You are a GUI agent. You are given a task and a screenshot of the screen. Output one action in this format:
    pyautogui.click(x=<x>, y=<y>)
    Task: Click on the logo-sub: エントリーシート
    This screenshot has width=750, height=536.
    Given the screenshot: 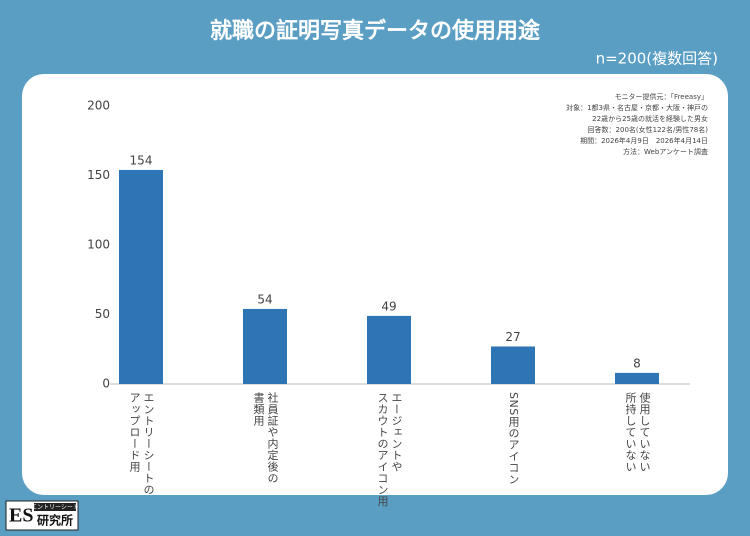 What is the action you would take?
    pyautogui.click(x=55, y=507)
    